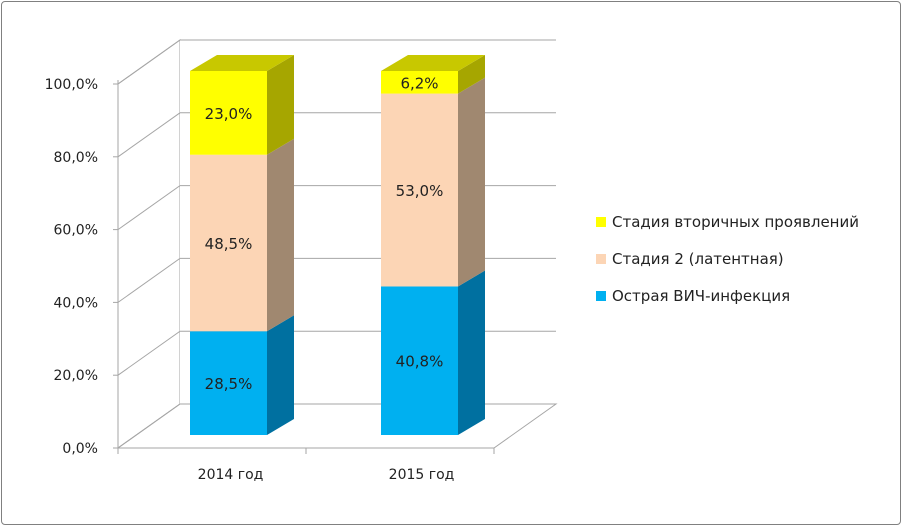  What do you see at coordinates (326, 475) in the screenshot?
I see `x-axis-tick-labels: 2014 год 2015 год` at bounding box center [326, 475].